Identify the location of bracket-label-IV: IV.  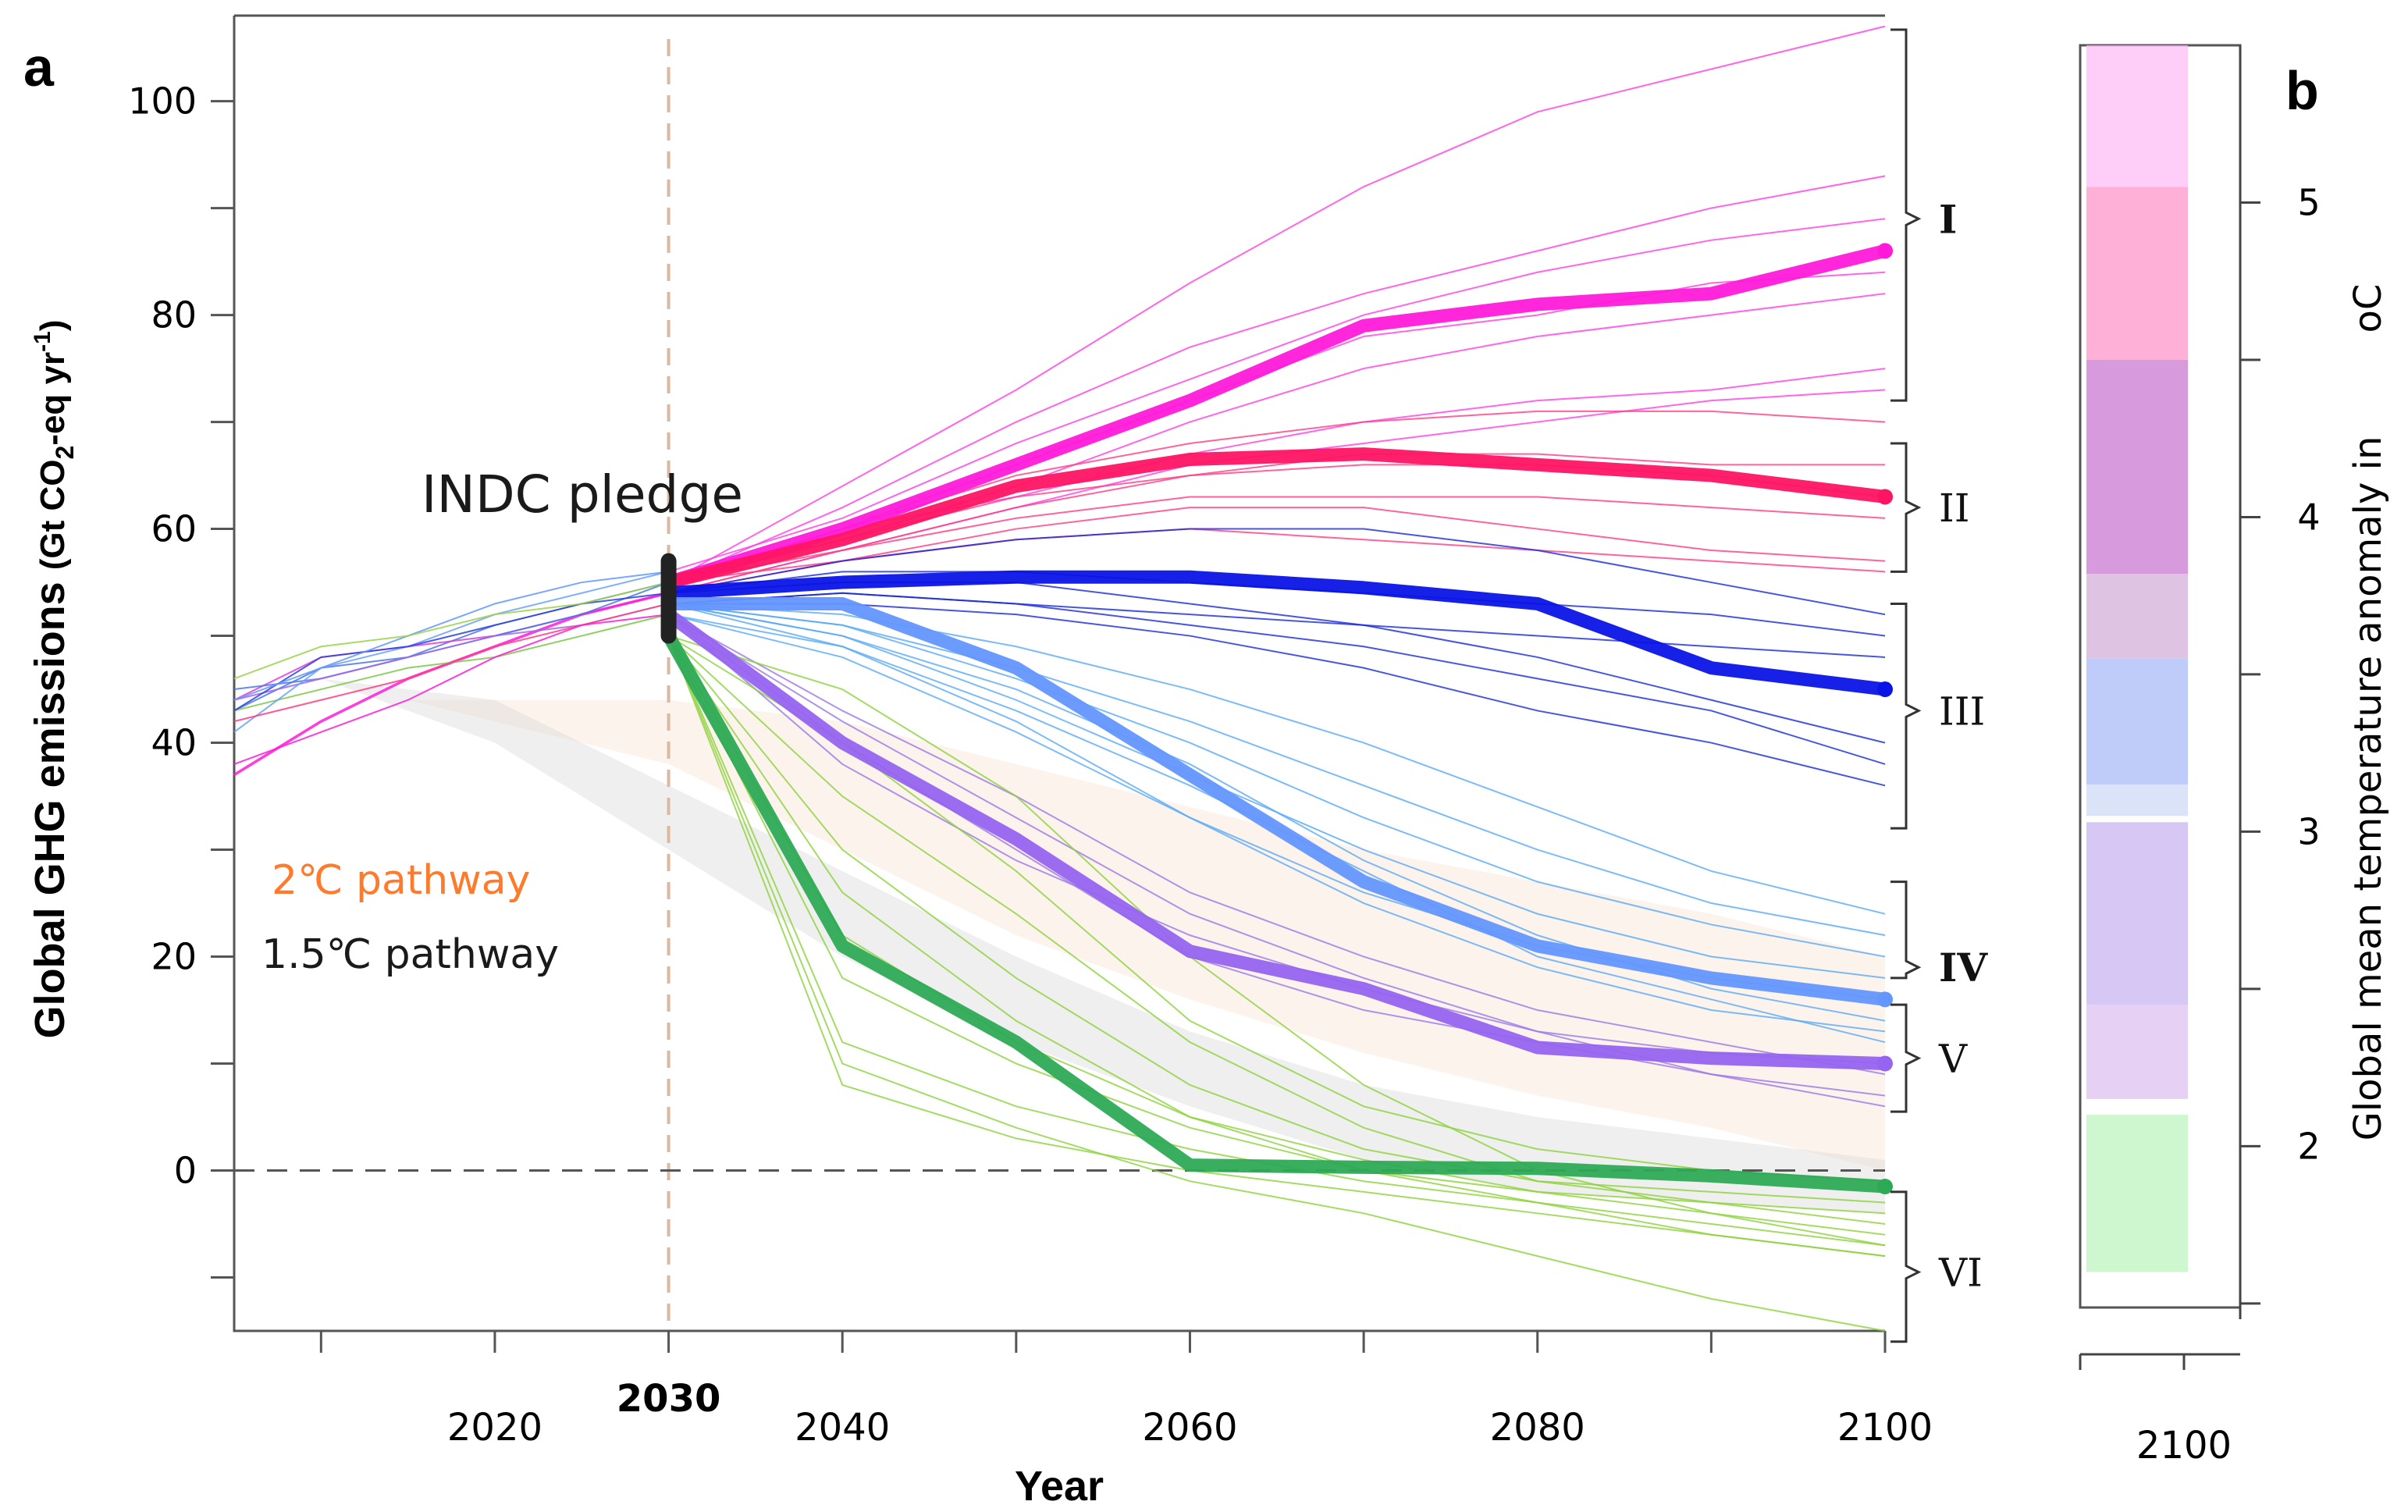
(1963, 968).